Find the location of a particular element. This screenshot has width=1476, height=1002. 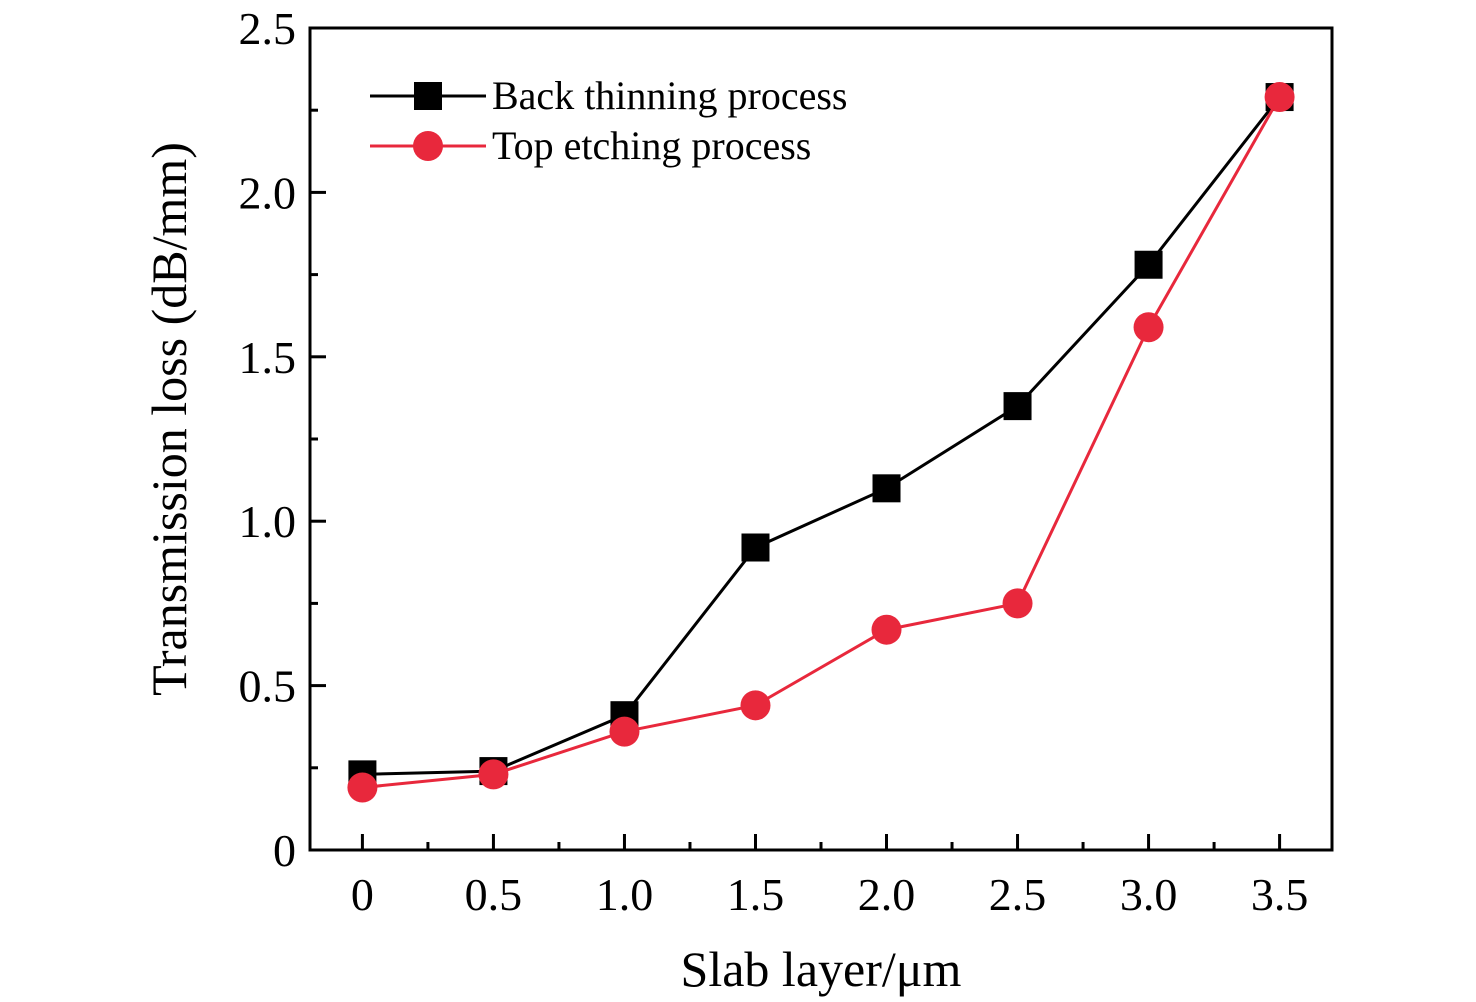

legend-entry: Top etching process is located at coordinates (590, 145).